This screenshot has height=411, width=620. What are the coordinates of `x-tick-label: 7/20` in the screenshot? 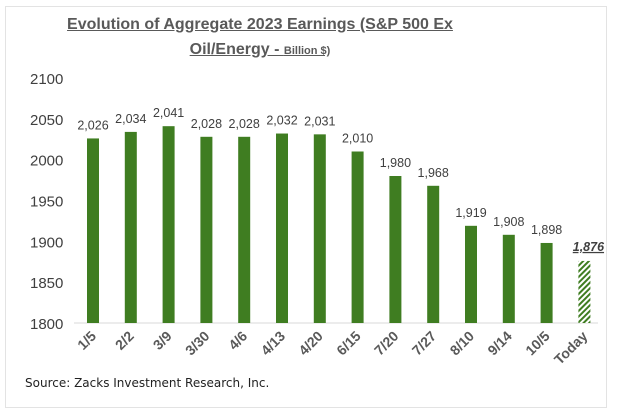 It's located at (386, 343).